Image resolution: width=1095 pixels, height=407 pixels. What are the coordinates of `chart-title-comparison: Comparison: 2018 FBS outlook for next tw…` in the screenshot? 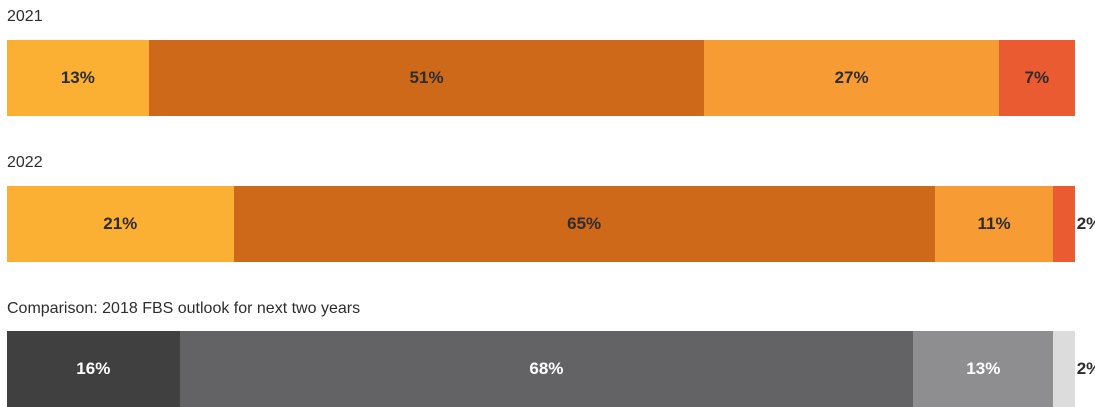 It's located at (184, 308).